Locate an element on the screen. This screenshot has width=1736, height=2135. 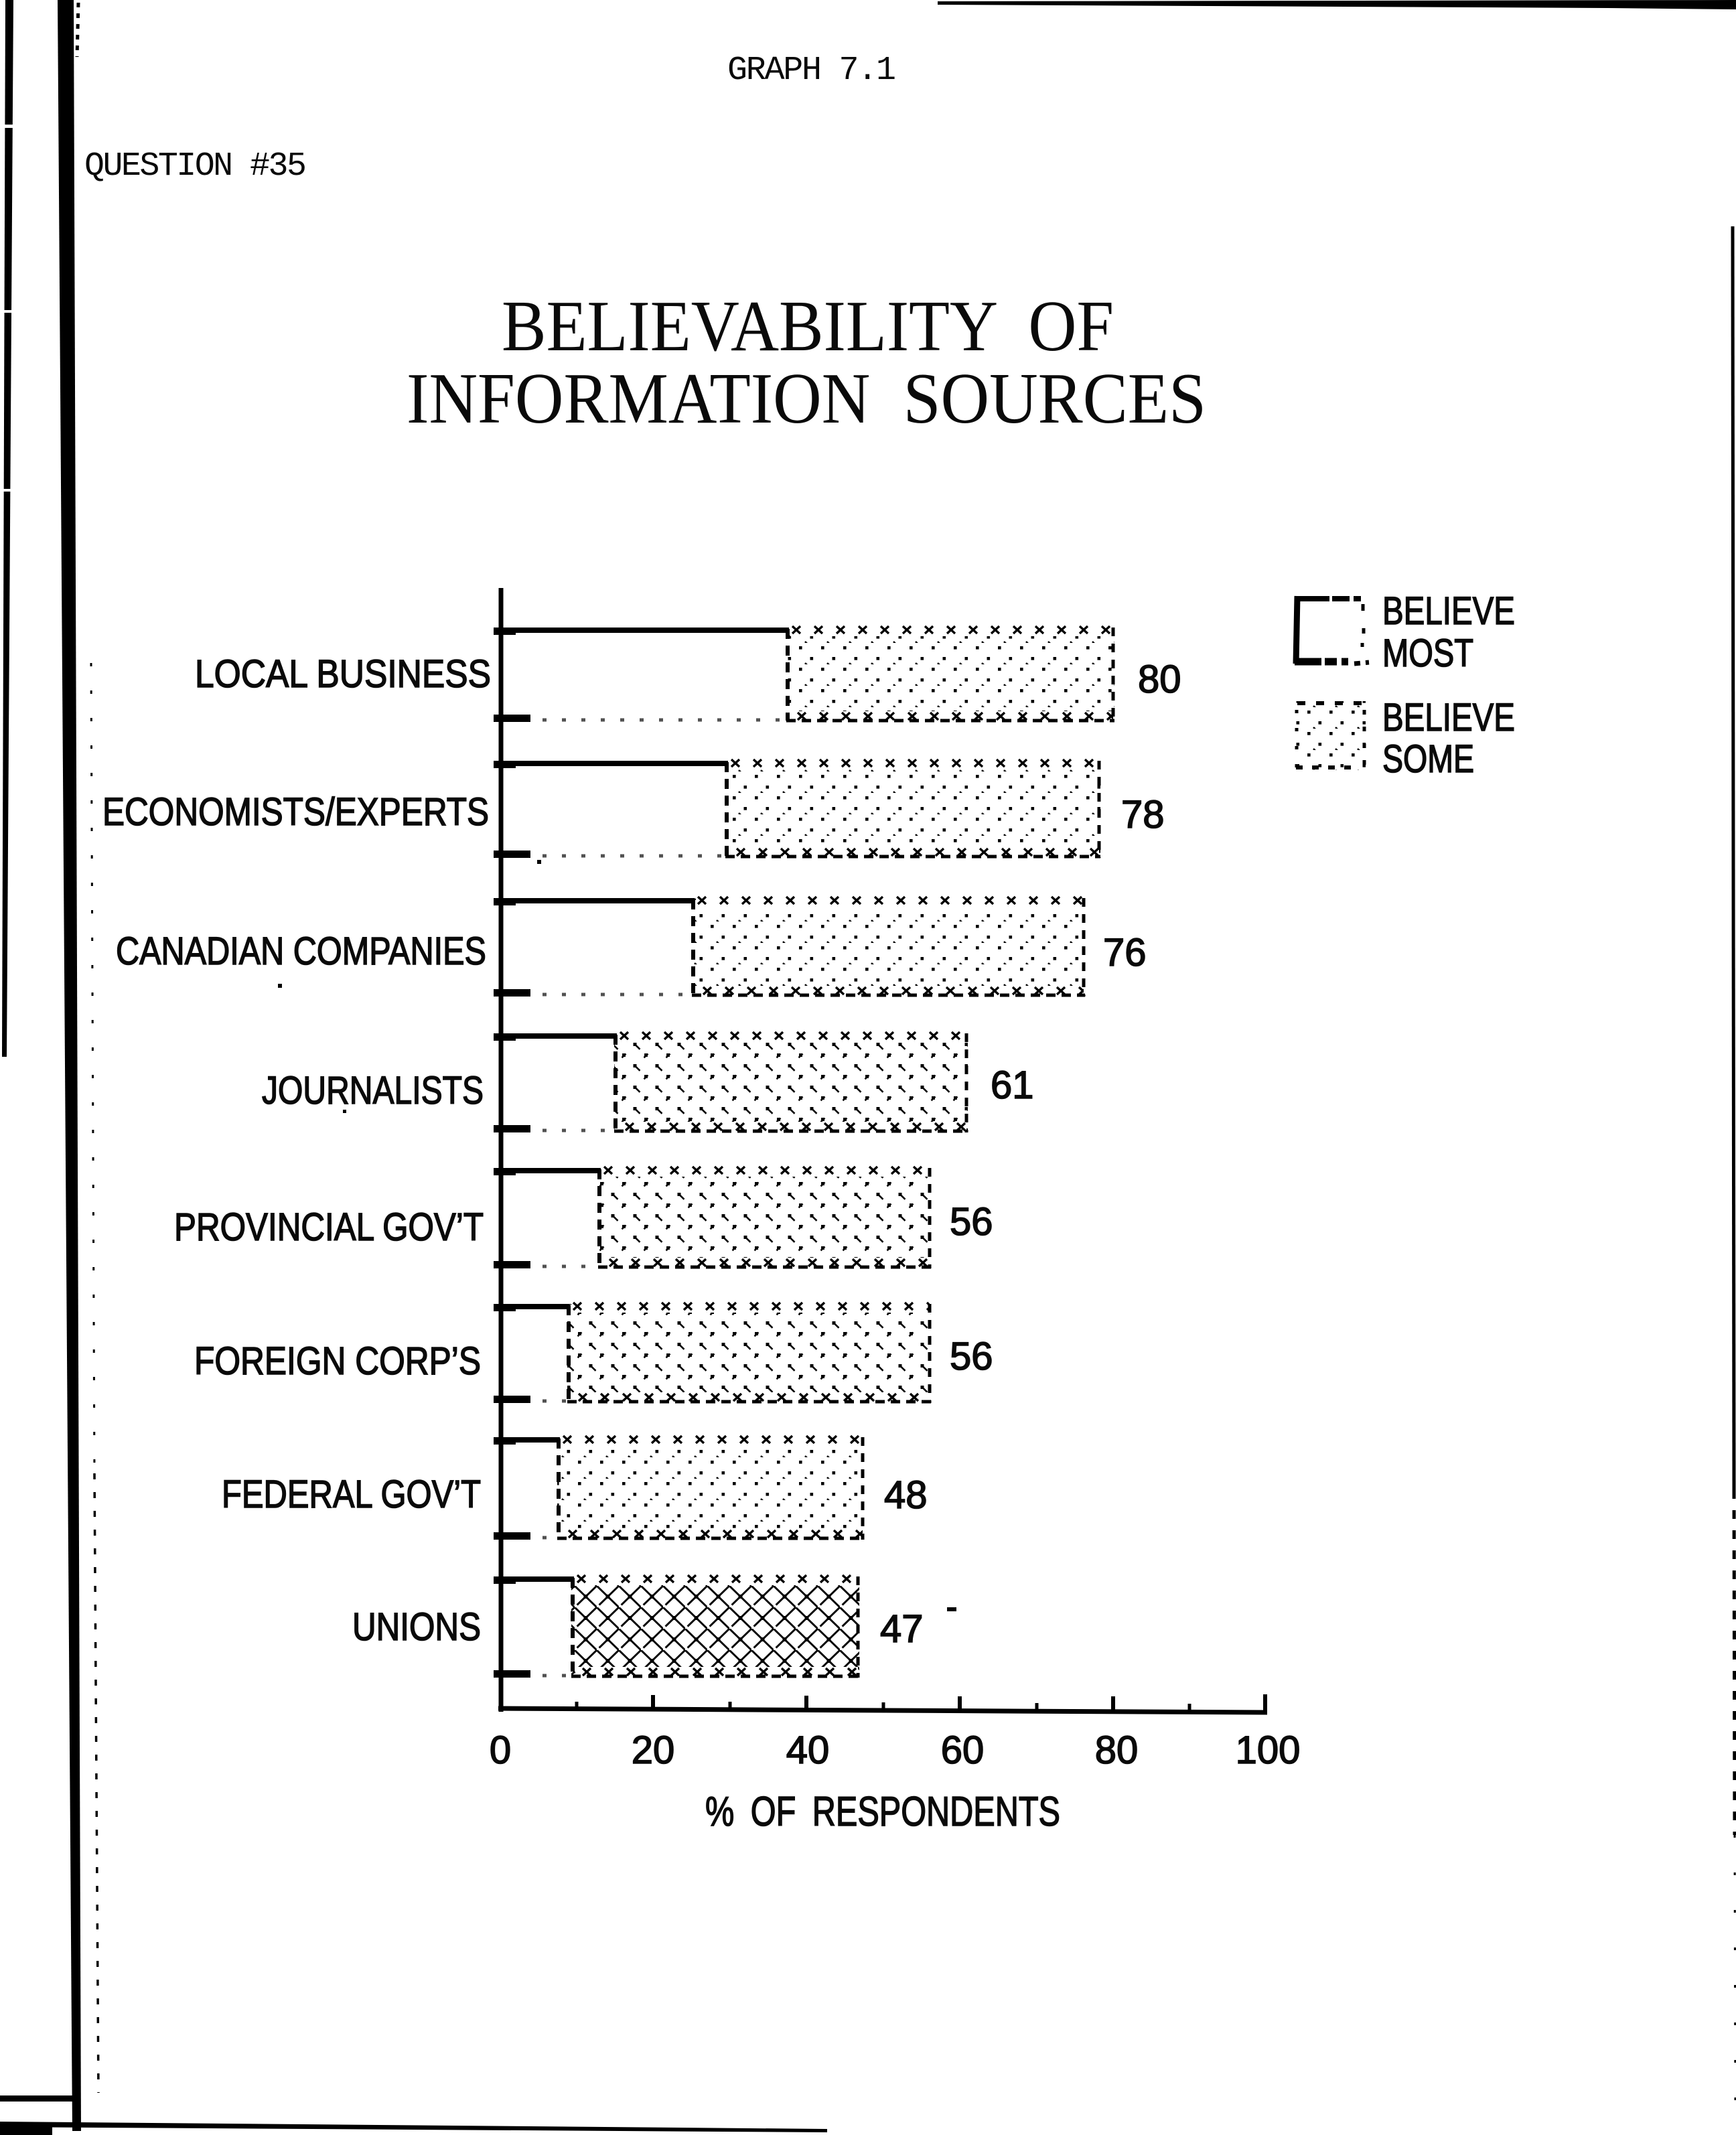
svg-text: ECONOMISTS/EXPERTS is located at coordinates (295, 812).